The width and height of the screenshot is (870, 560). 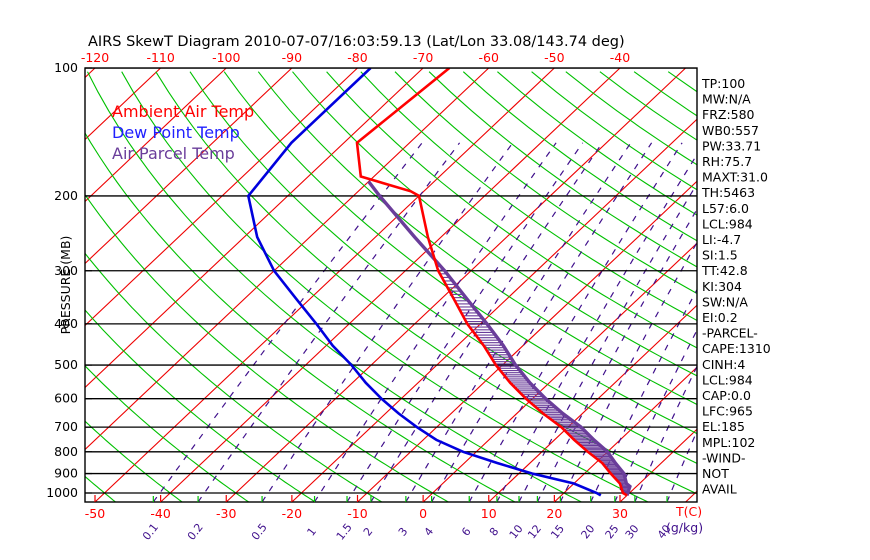 What do you see at coordinates (292, 57) in the screenshot?
I see `top-temp-tick--90: -90` at bounding box center [292, 57].